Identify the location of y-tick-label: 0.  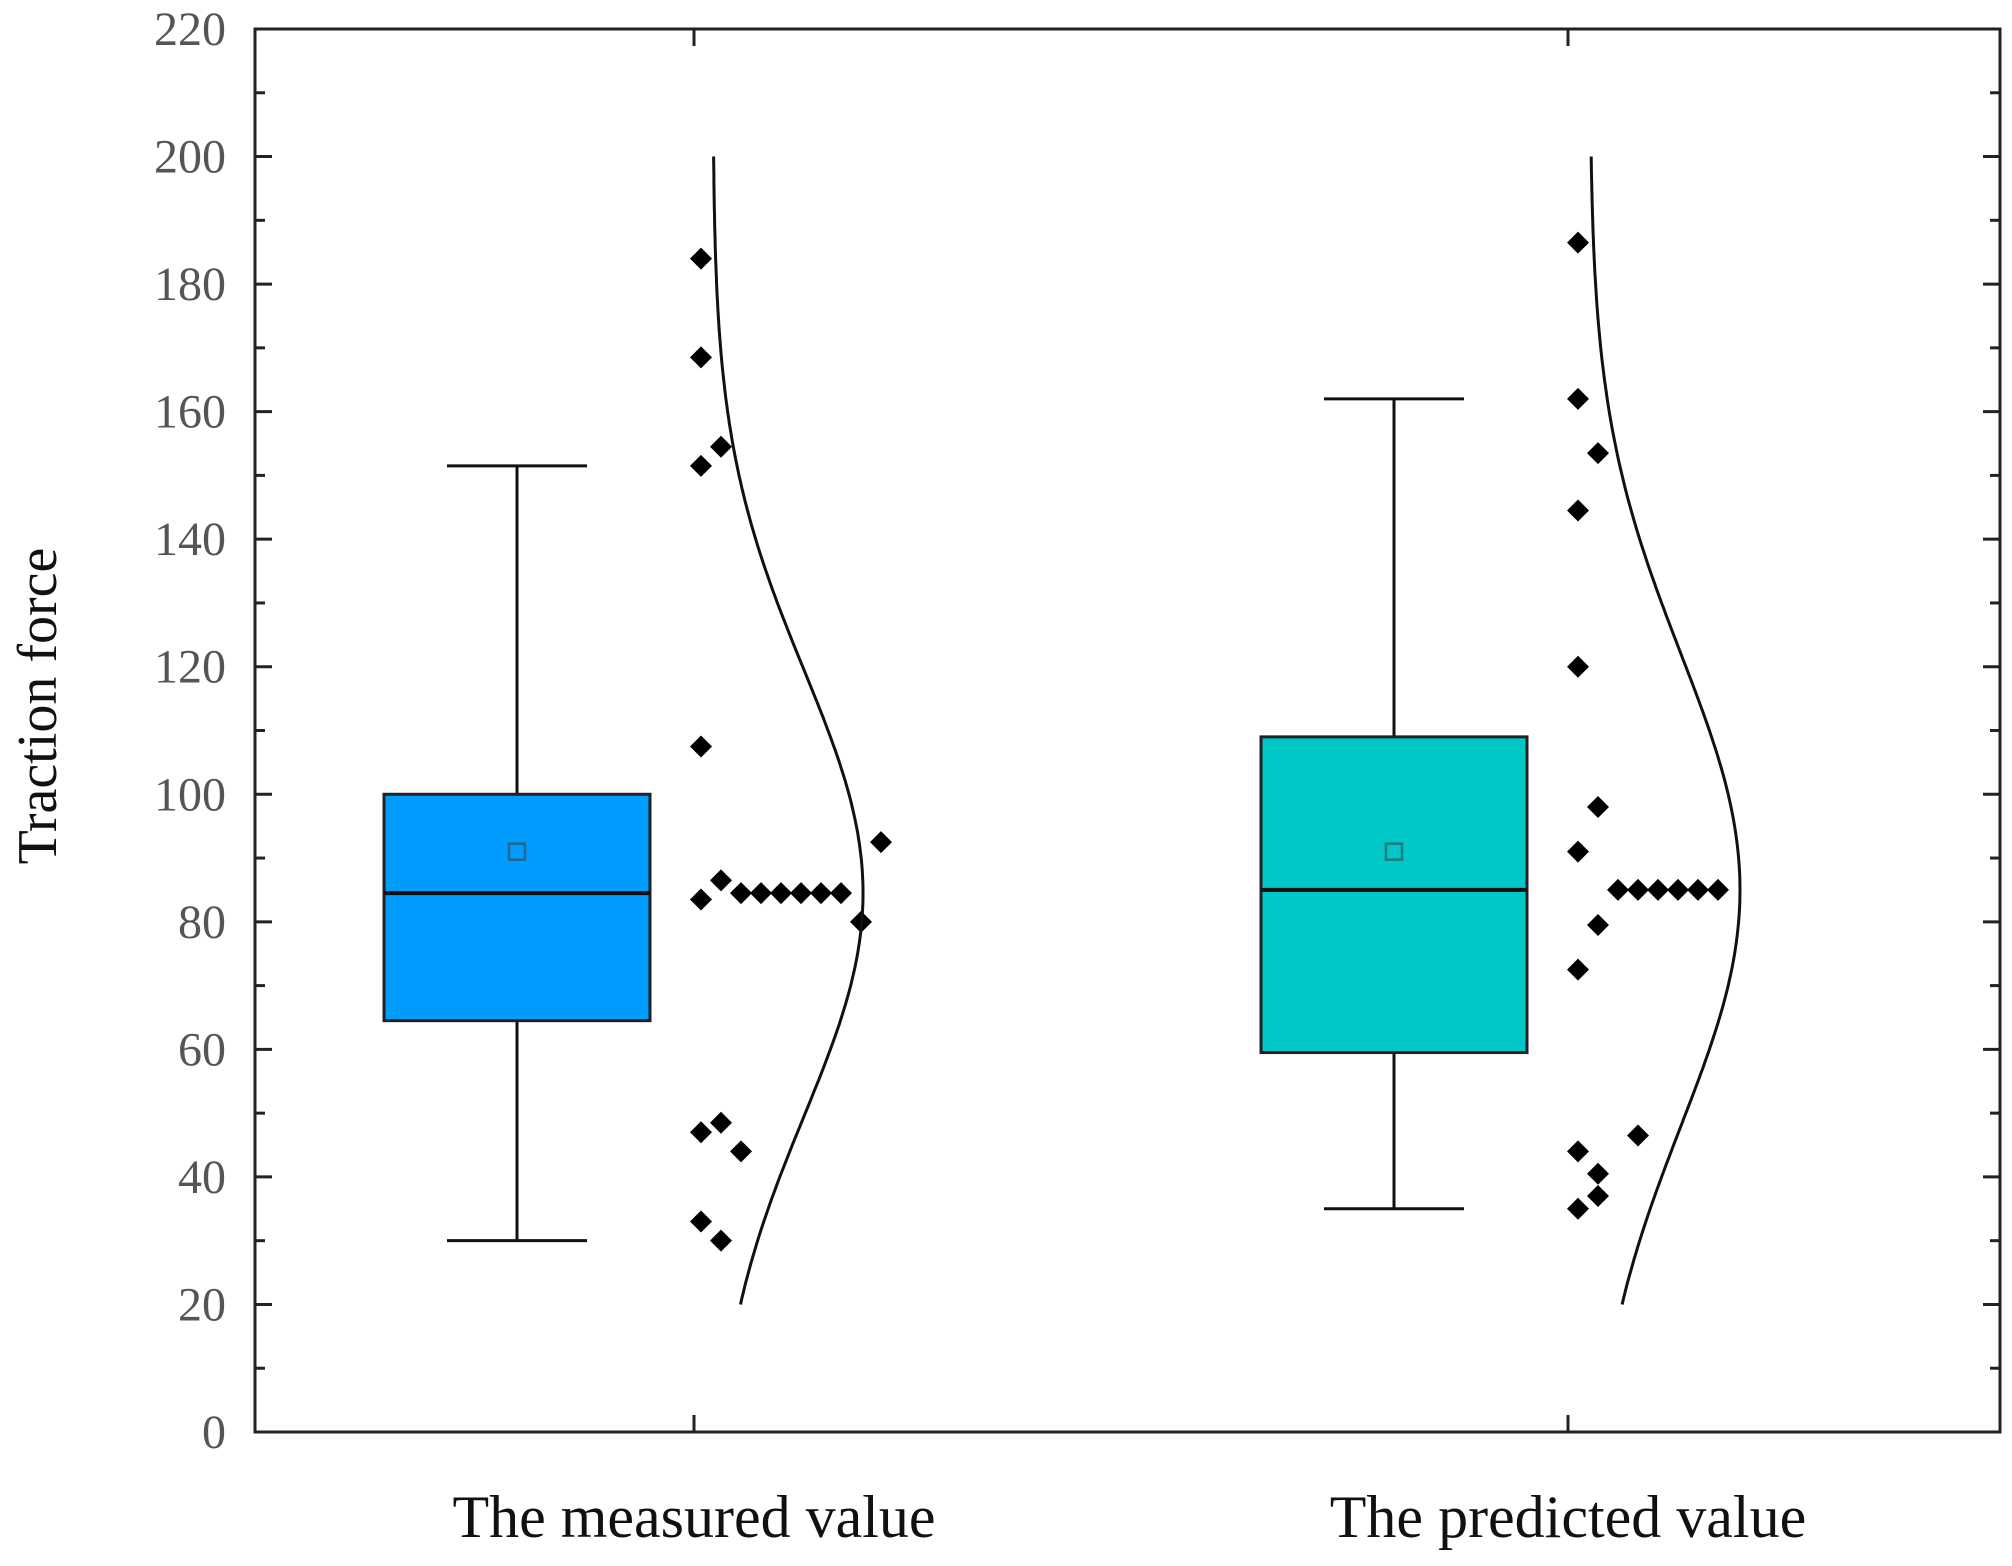
(214, 1432).